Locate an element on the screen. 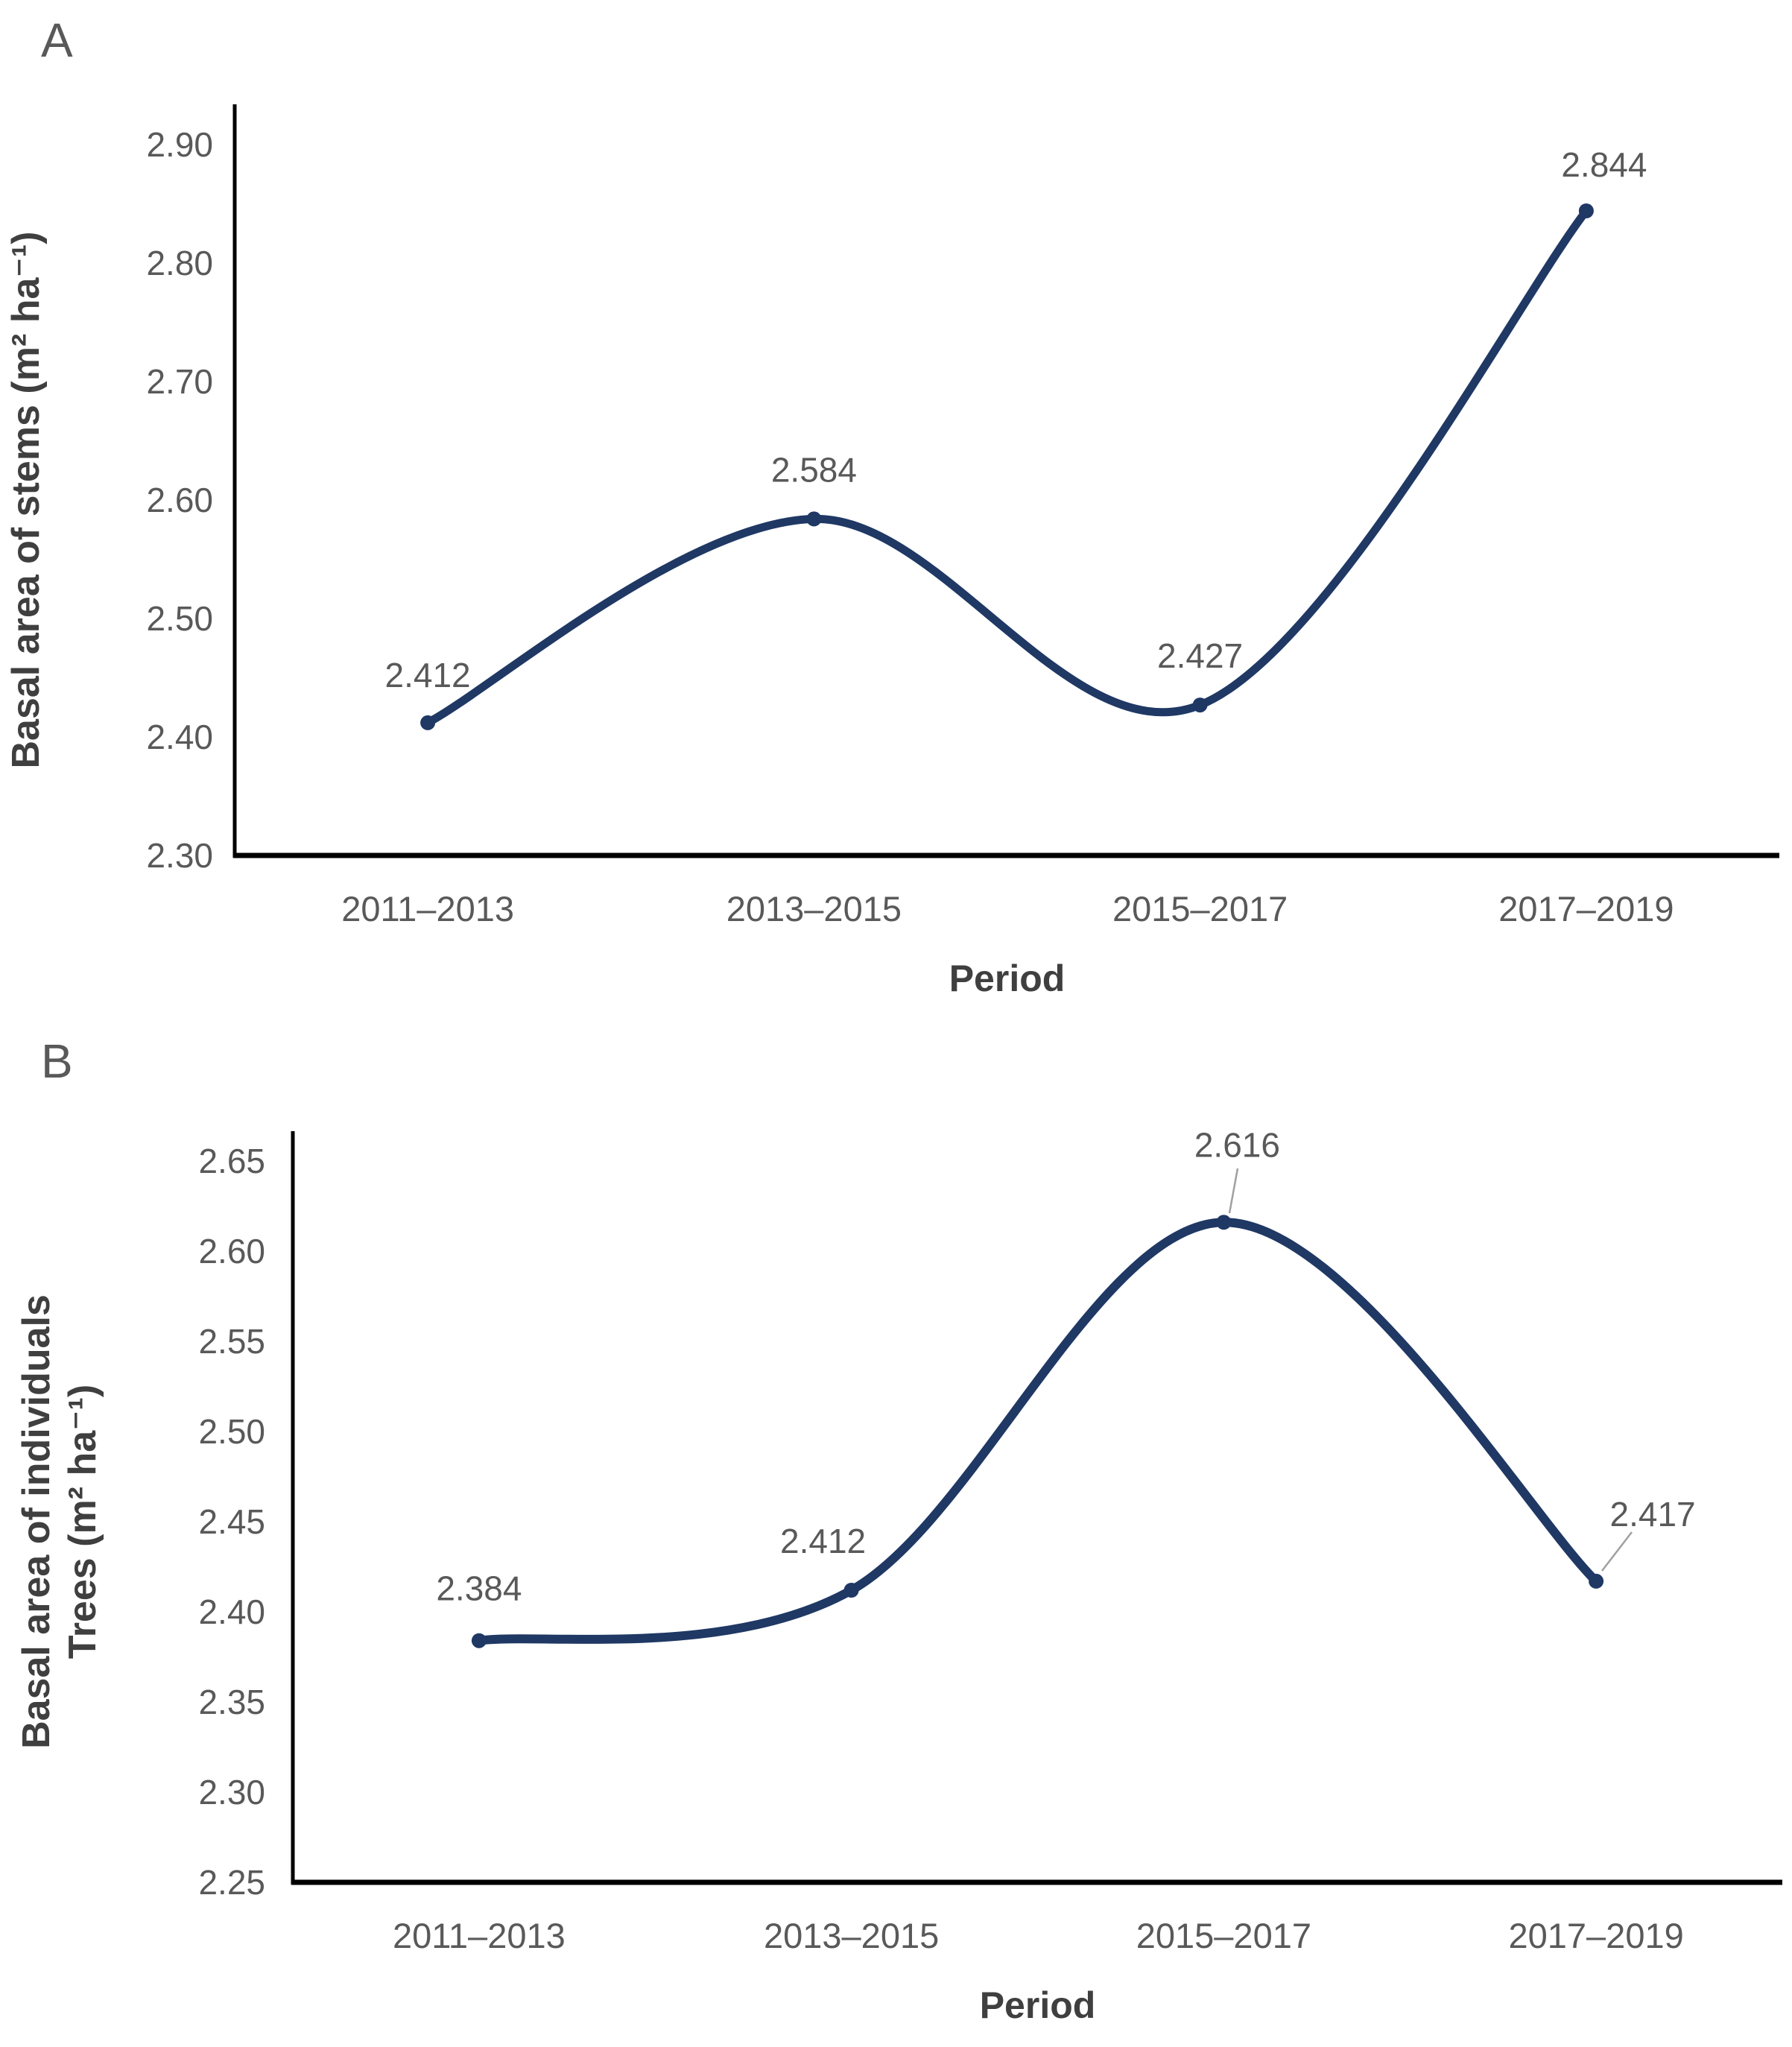  y-axis-title-line: Basal area of individuals is located at coordinates (36, 1521).